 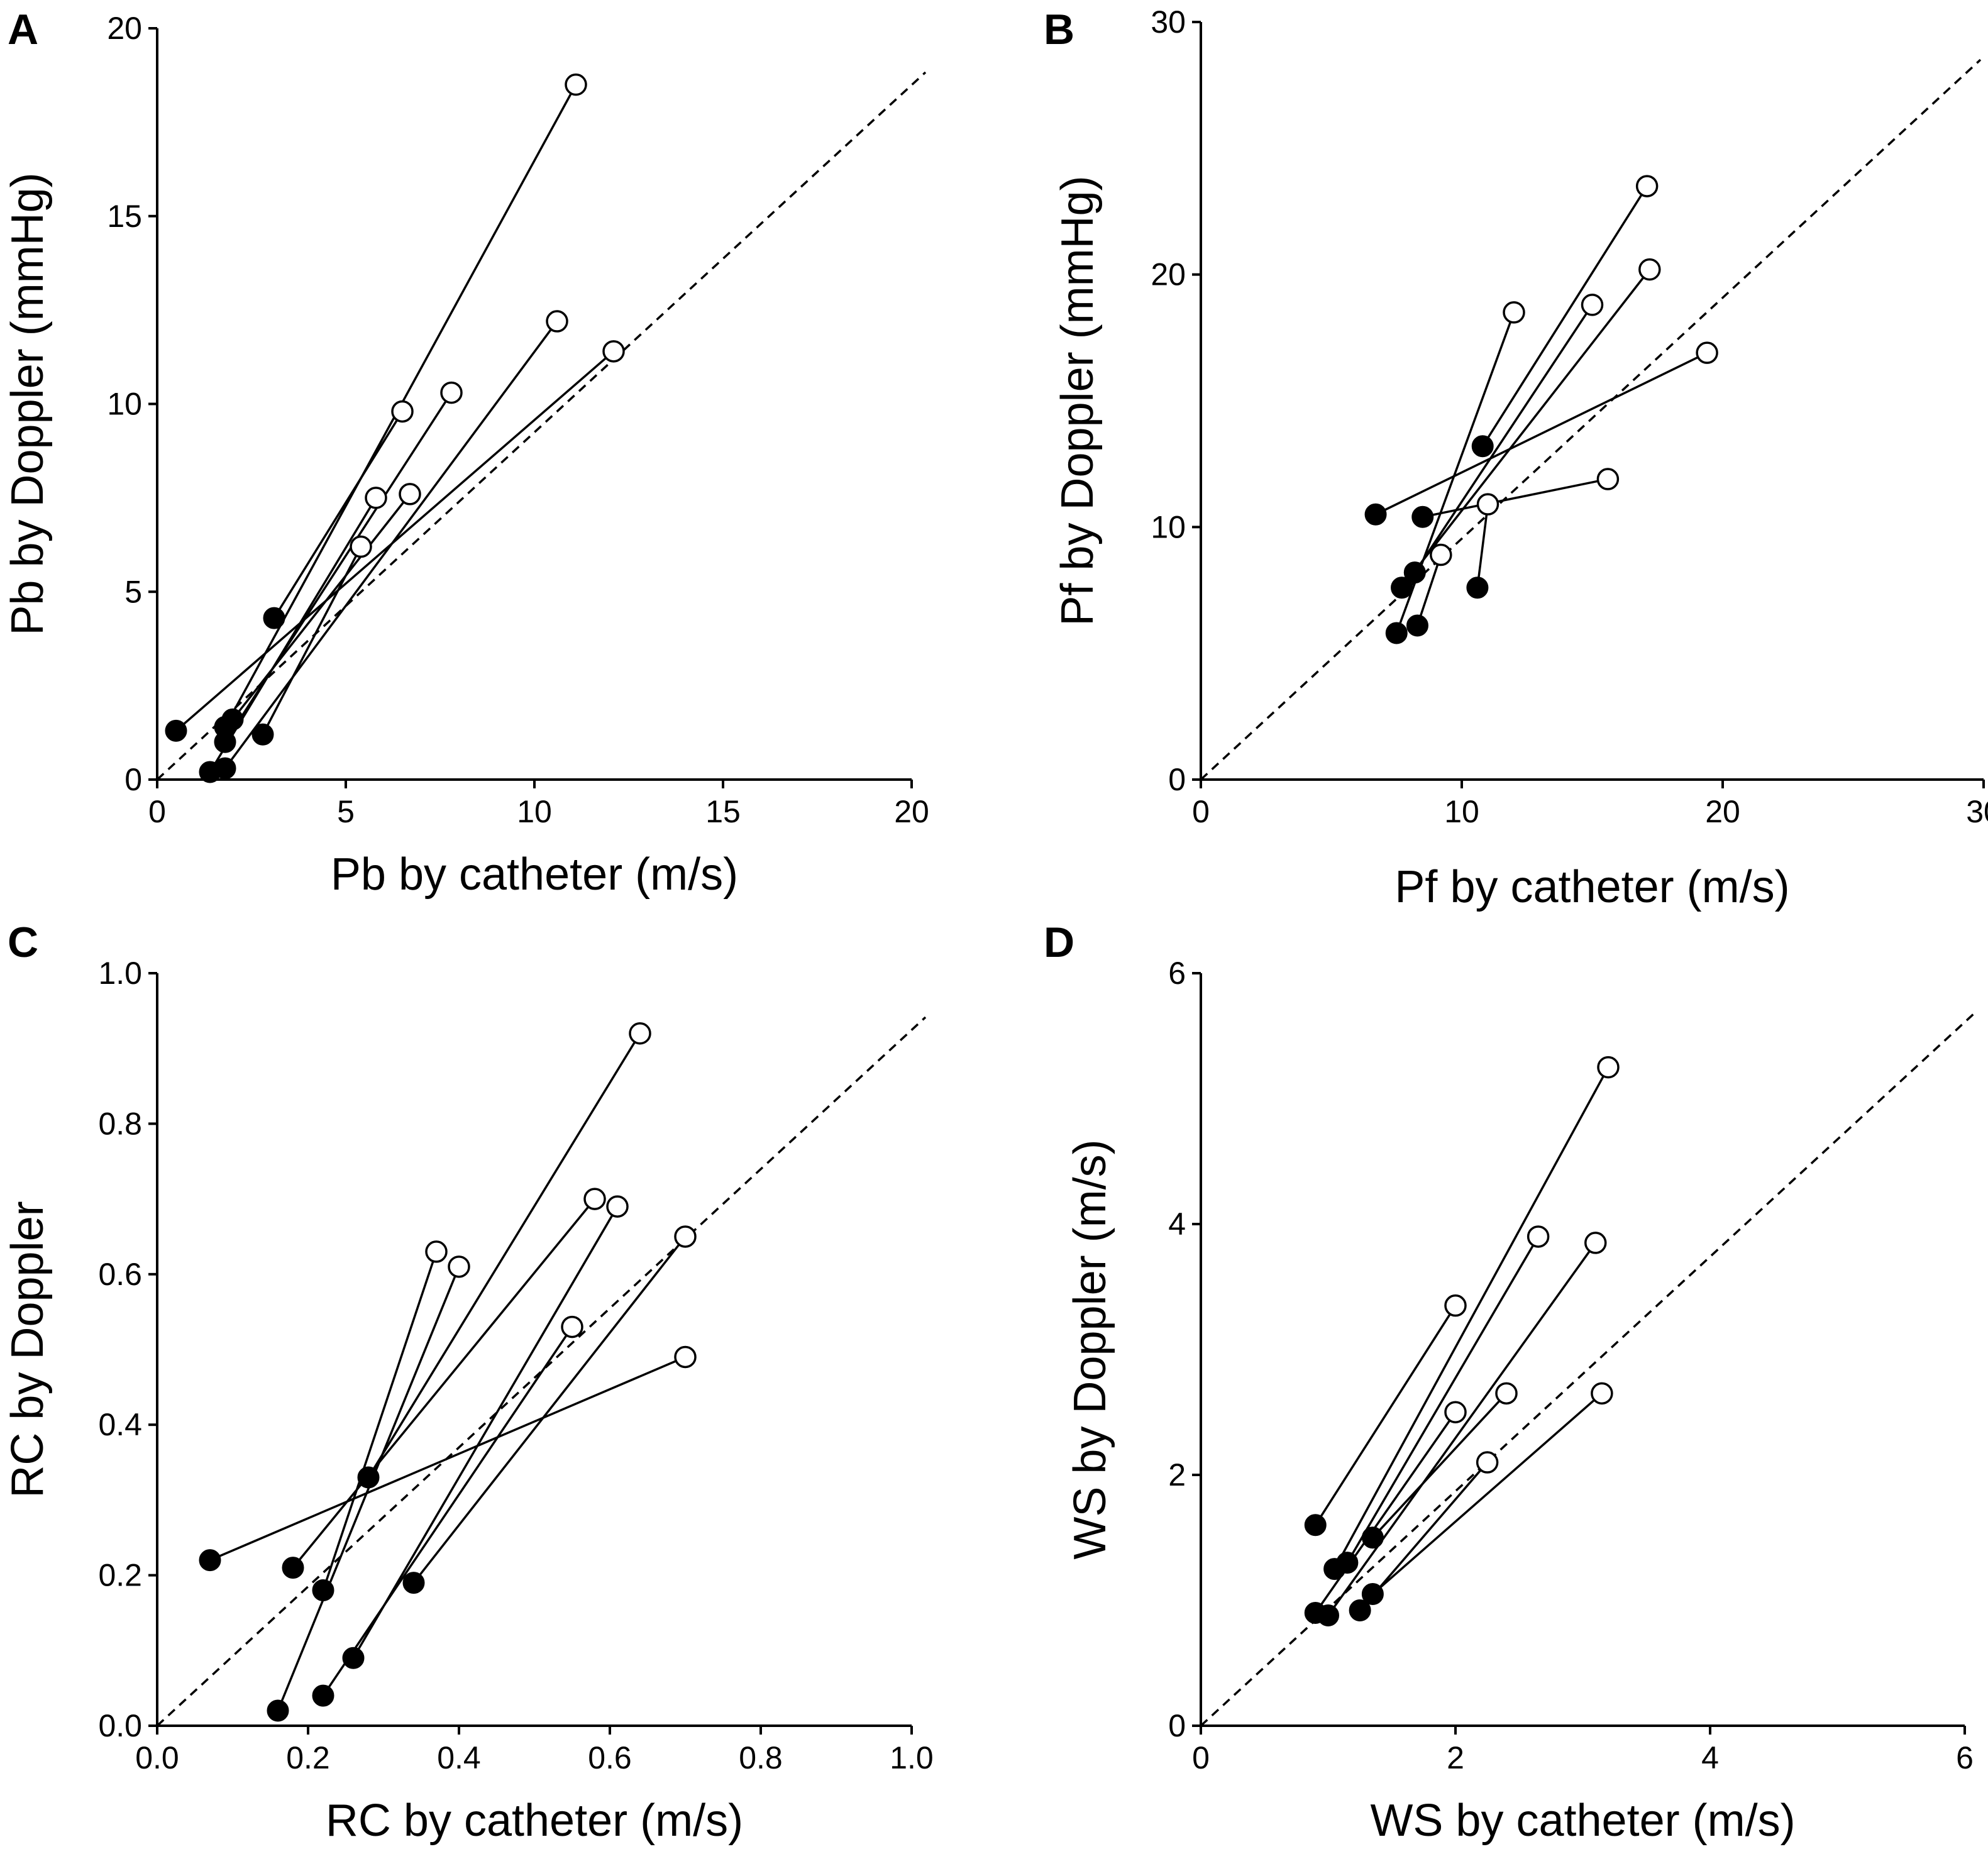 What do you see at coordinates (723, 811) in the screenshot?
I see `x-tick-label: 15` at bounding box center [723, 811].